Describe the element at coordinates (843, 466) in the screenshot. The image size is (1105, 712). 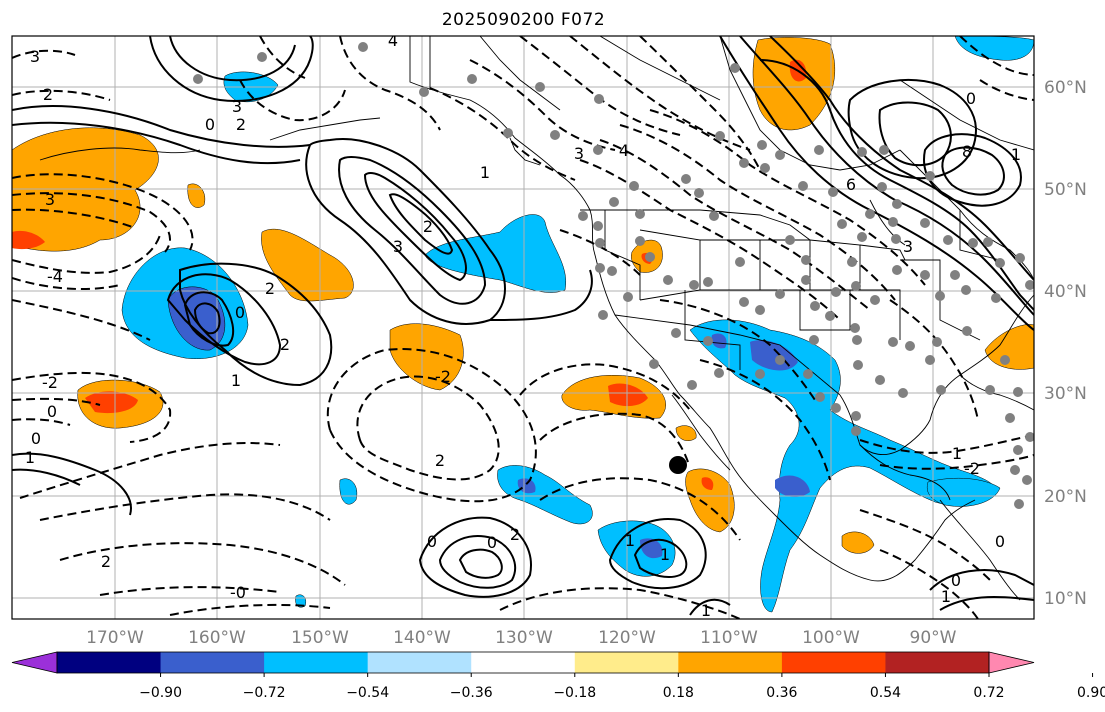
I see `blue-mexico-main` at that location.